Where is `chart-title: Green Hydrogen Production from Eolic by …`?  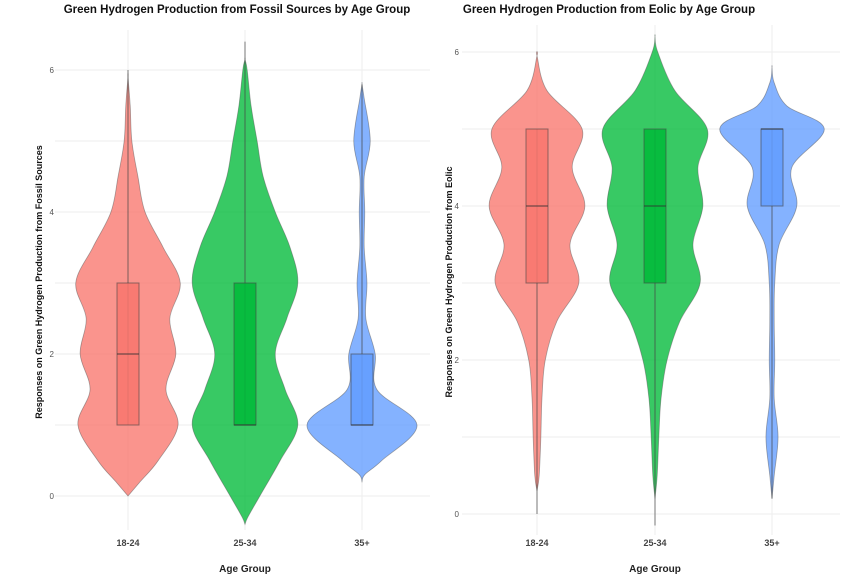 chart-title: Green Hydrogen Production from Eolic by … is located at coordinates (609, 10).